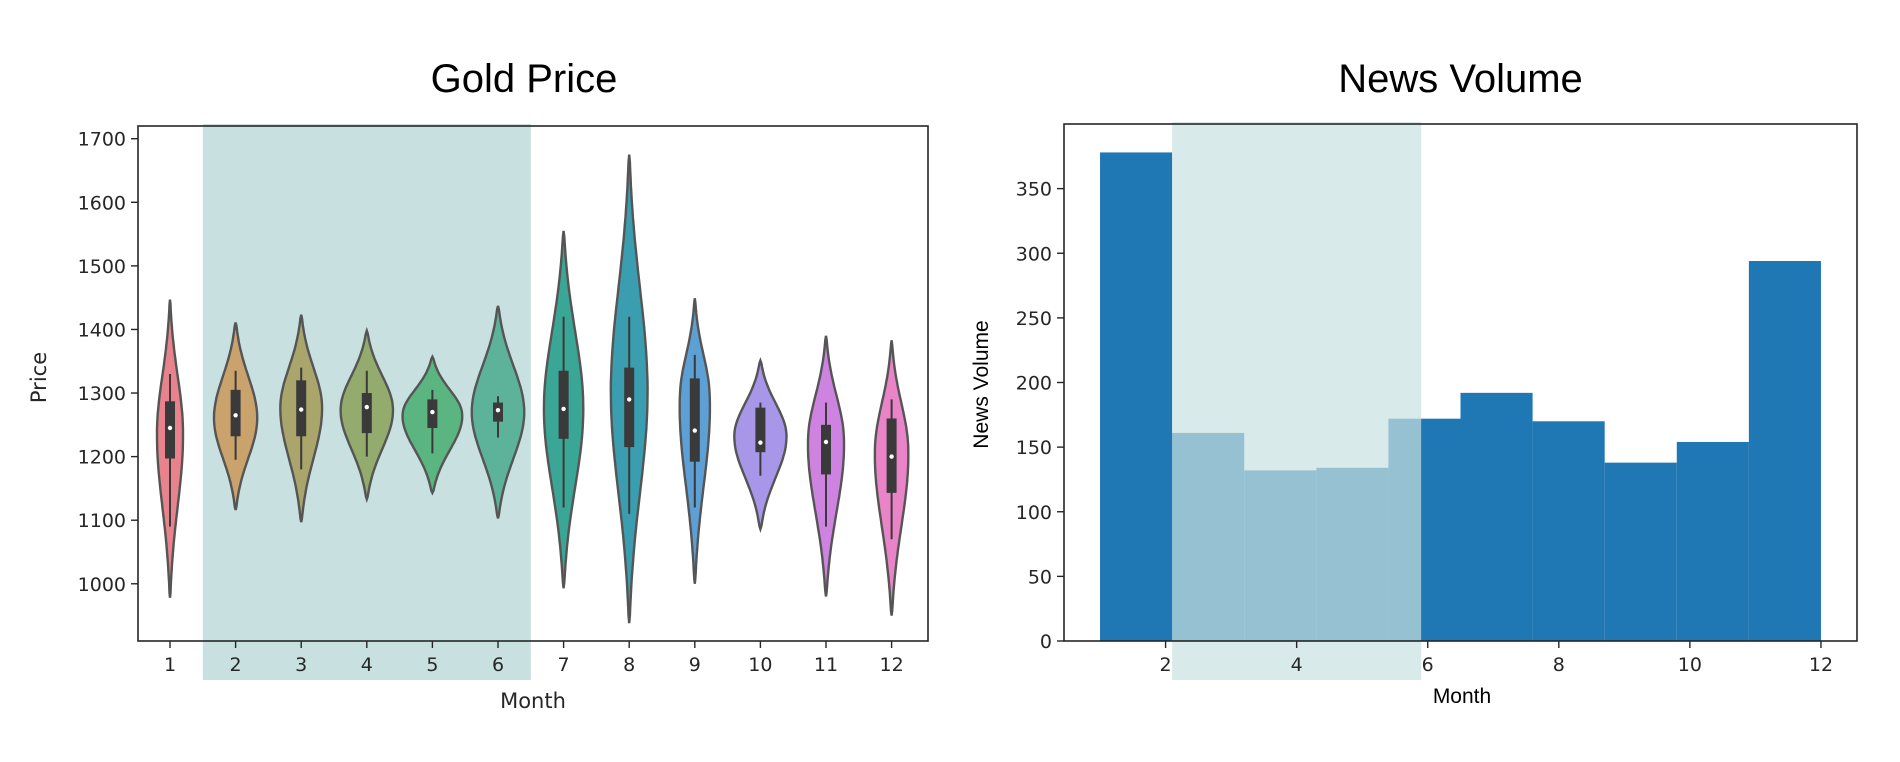 This screenshot has width=1900, height=762. What do you see at coordinates (102, 585) in the screenshot?
I see `gold-price-y-tick-label: 1000` at bounding box center [102, 585].